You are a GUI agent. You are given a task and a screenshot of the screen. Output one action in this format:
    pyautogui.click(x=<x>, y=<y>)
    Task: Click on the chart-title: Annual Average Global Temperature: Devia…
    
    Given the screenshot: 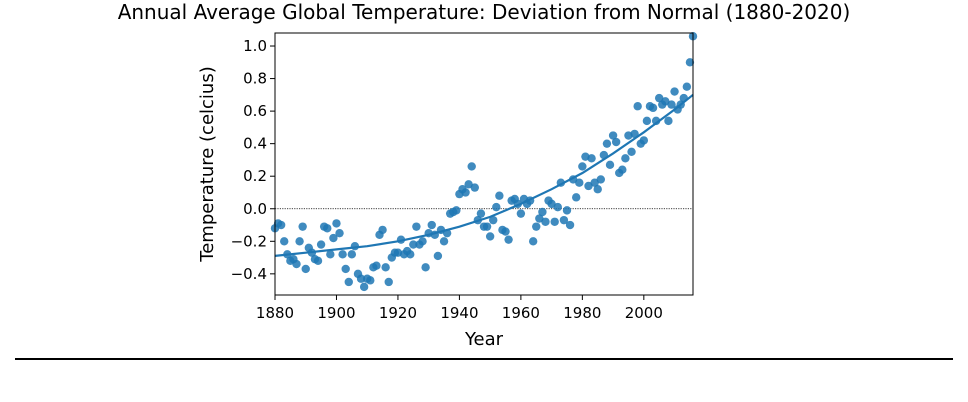 What is the action you would take?
    pyautogui.click(x=484, y=12)
    